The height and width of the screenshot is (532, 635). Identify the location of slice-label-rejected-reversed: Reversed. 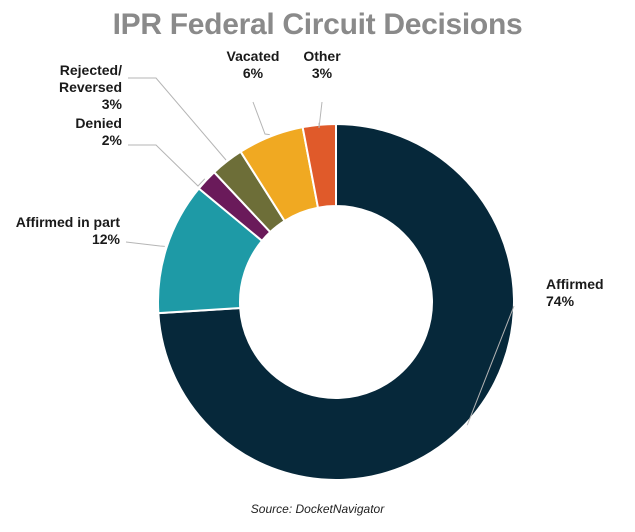
(90, 87).